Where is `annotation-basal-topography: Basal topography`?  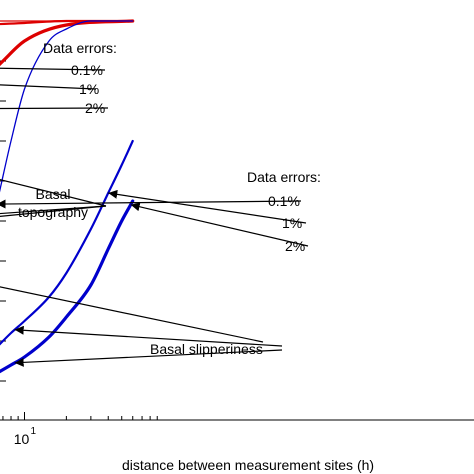 annotation-basal-topography: Basal topography is located at coordinates (53, 203).